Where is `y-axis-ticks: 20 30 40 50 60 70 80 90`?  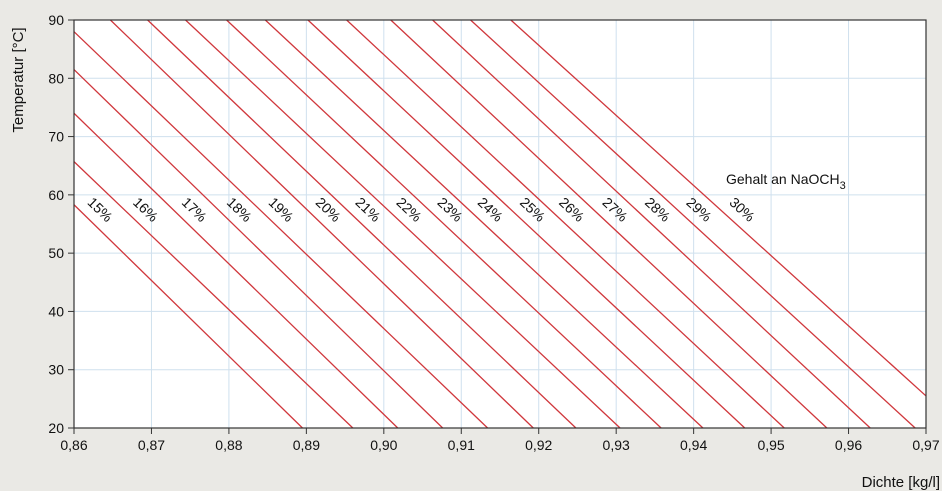 y-axis-ticks: 20 30 40 50 60 70 80 90 is located at coordinates (61, 224).